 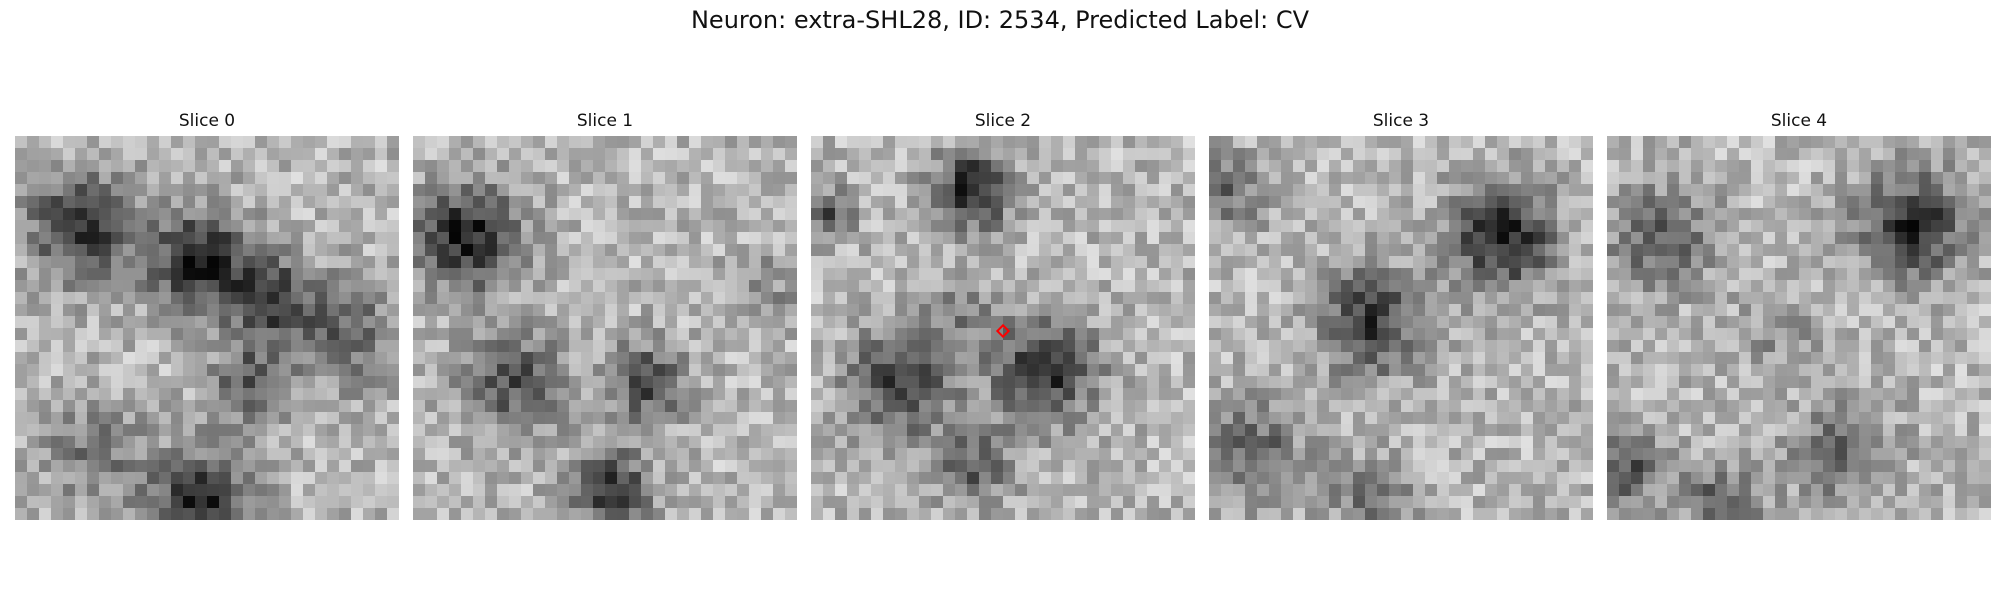 I want to click on slice-panel-0: Slice 0, so click(x=207, y=313).